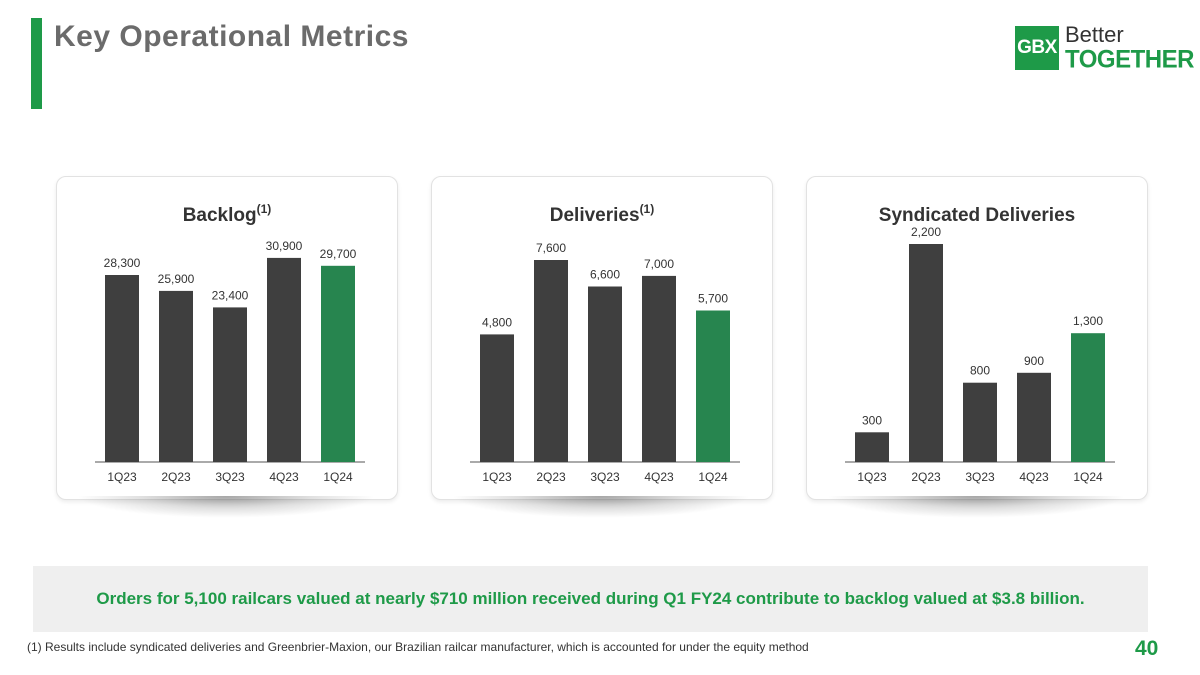 The width and height of the screenshot is (1200, 675). I want to click on company-logo: GBX Better TOGETHER, so click(1104, 48).